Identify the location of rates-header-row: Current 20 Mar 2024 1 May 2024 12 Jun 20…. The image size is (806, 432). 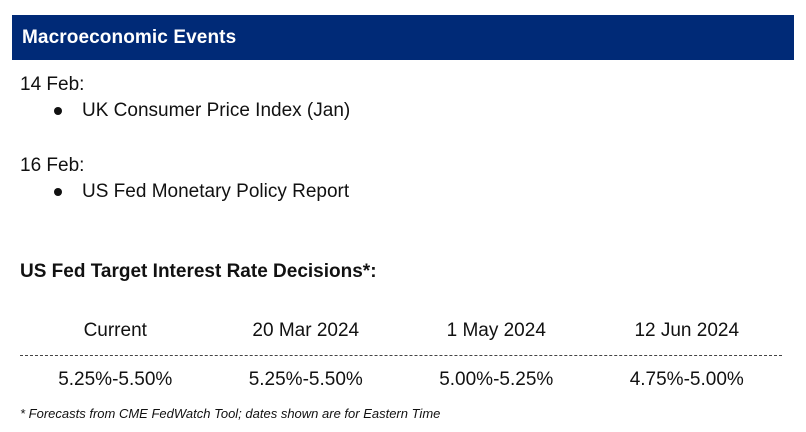
(401, 335).